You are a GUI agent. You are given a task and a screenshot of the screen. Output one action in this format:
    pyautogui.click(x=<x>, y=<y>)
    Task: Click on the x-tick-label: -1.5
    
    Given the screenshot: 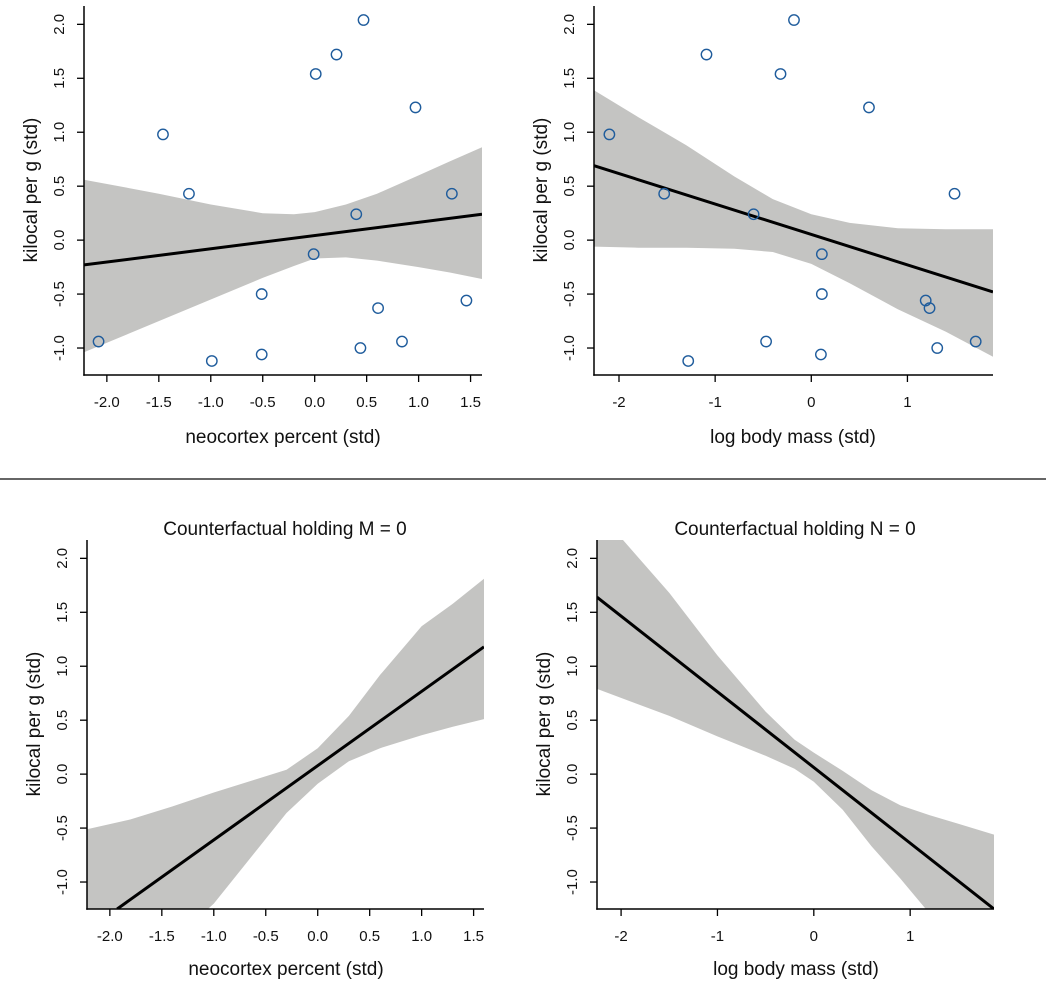 What is the action you would take?
    pyautogui.click(x=159, y=402)
    